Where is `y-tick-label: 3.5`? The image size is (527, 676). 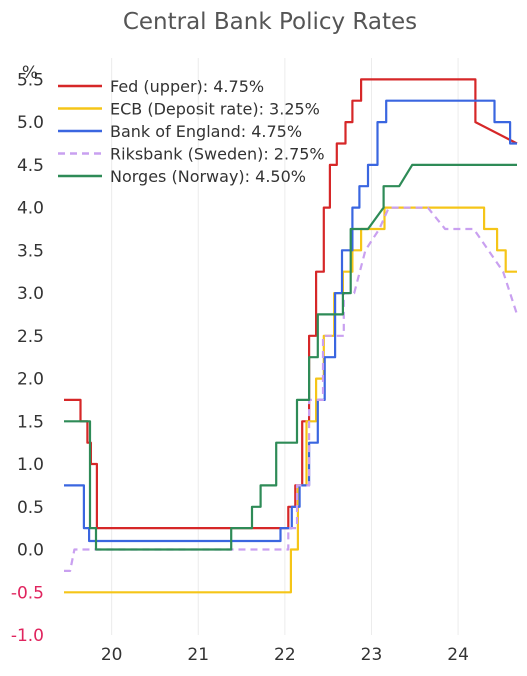
y-tick-label: 3.5 is located at coordinates (30, 251).